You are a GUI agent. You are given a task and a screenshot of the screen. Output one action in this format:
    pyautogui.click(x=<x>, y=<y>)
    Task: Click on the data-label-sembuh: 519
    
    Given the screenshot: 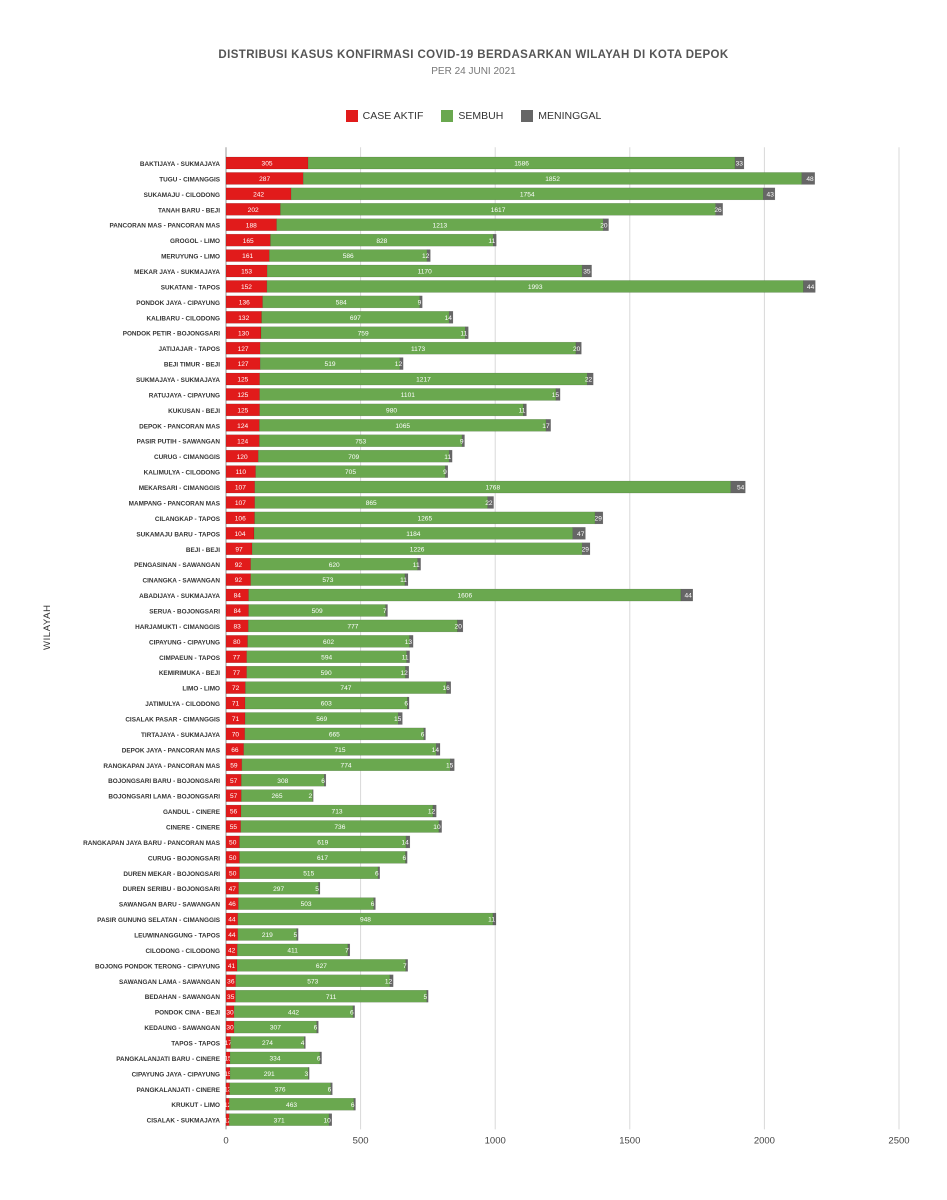 What is the action you would take?
    pyautogui.click(x=330, y=364)
    